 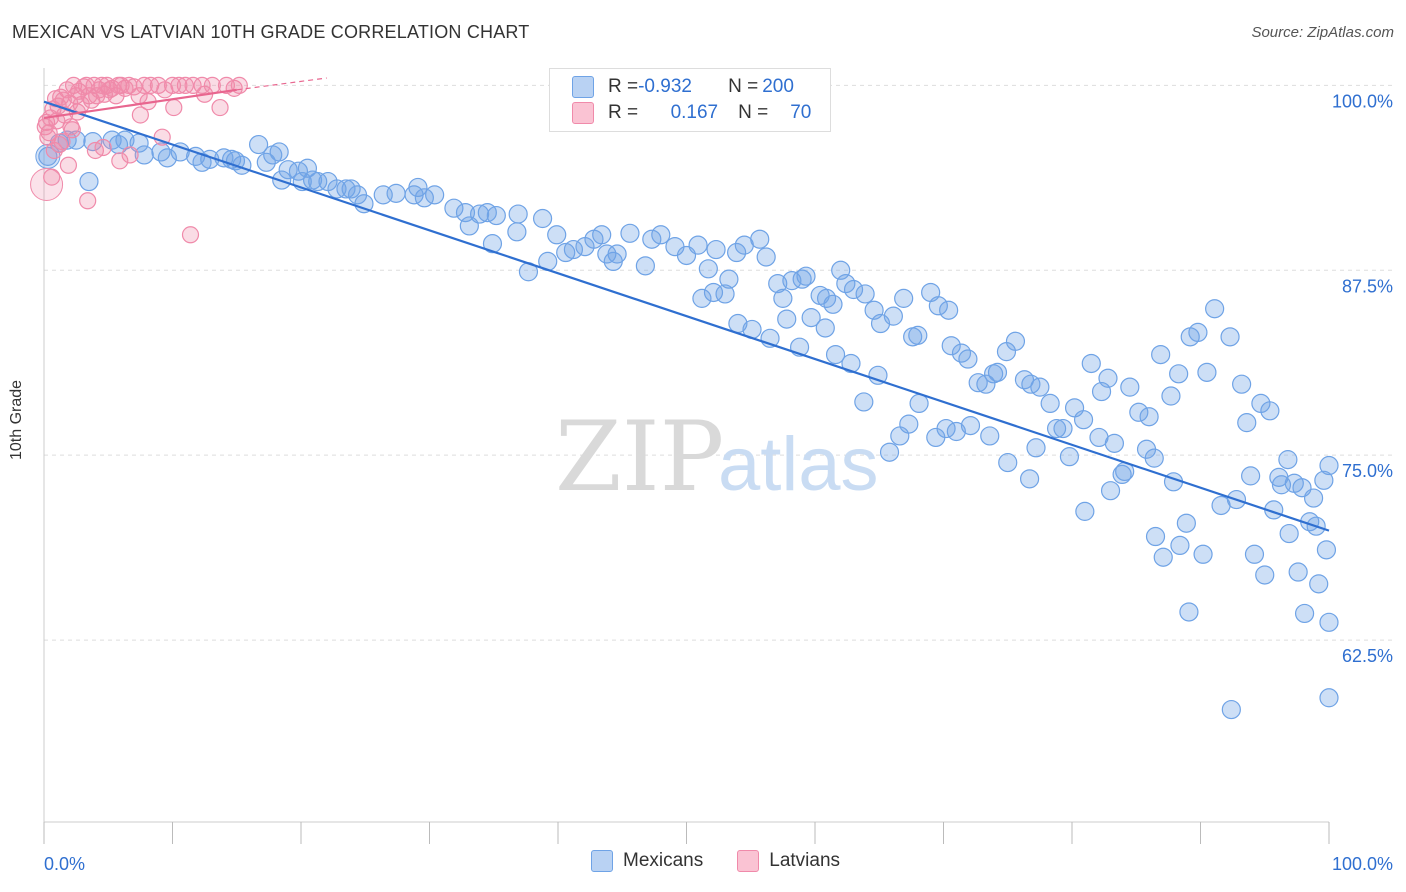 What do you see at coordinates (1362, 864) in the screenshot?
I see `x-tick-label: 100.0%` at bounding box center [1362, 864].